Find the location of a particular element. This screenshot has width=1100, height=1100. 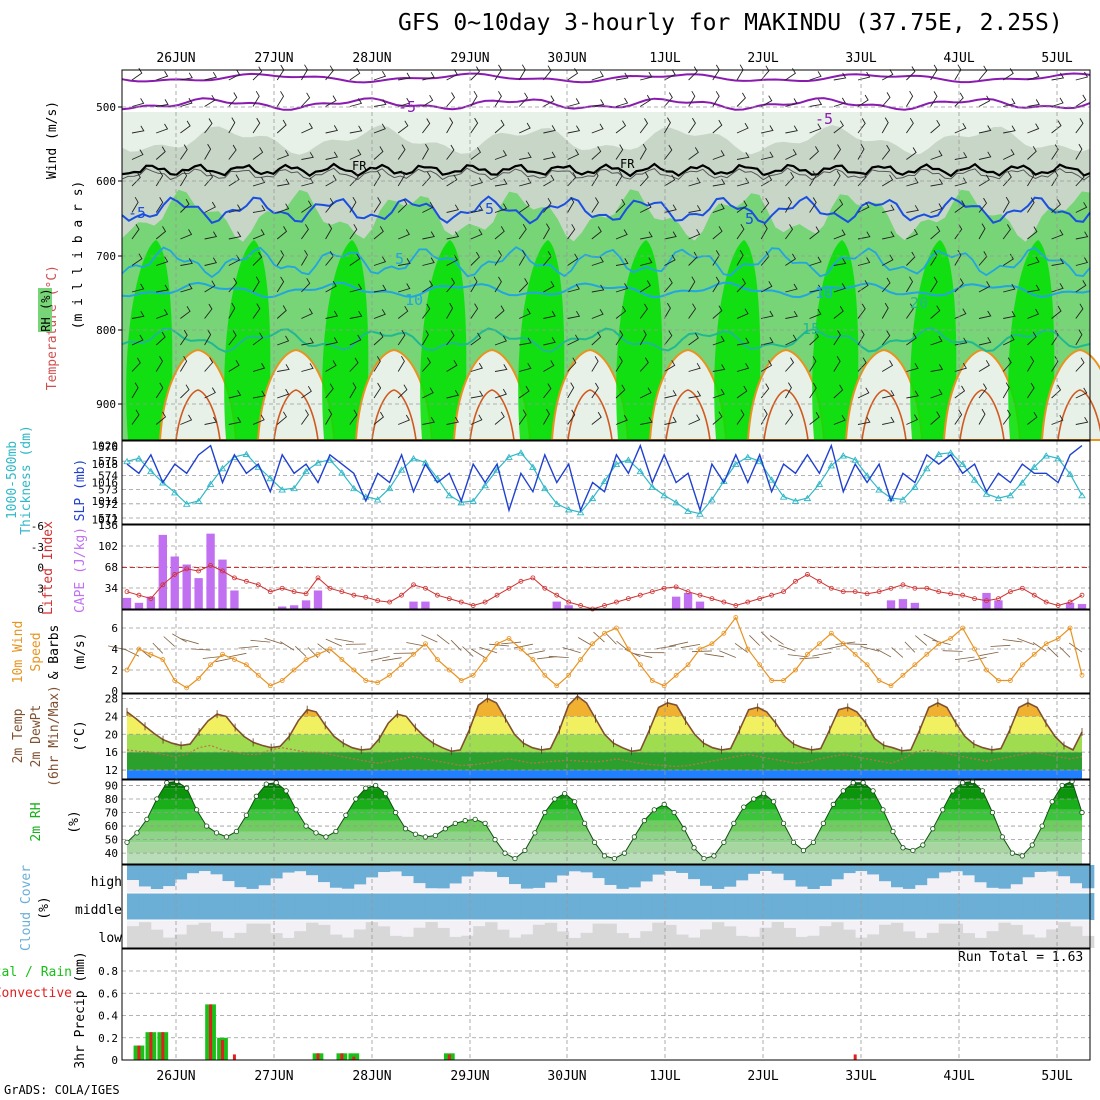

temp-frame is located at coordinates (606, 736).